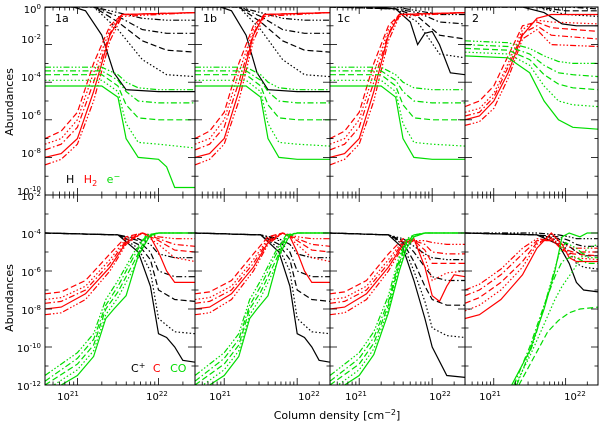  I want to click on legend-e-sup: −, so click(116, 176).